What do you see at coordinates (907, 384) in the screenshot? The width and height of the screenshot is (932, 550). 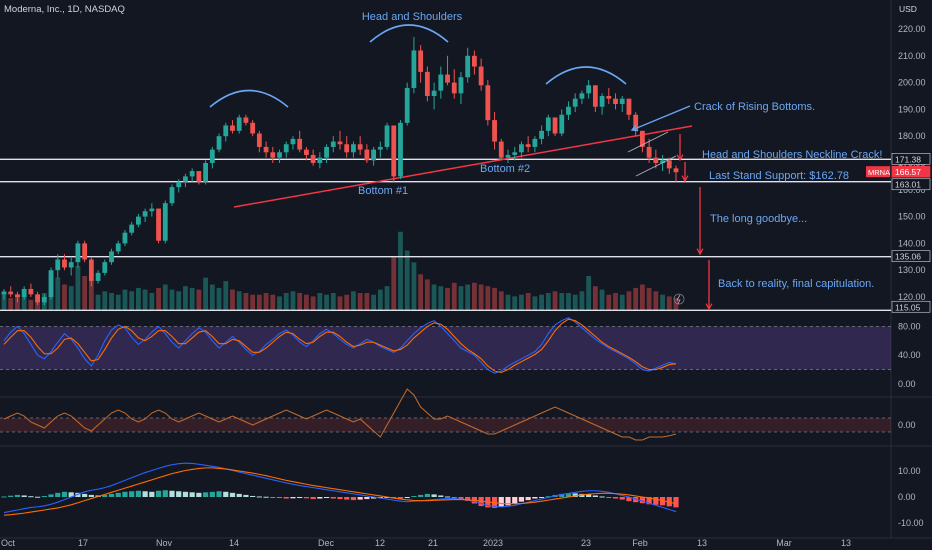 I see `stochastic-tick-label: 0.00` at bounding box center [907, 384].